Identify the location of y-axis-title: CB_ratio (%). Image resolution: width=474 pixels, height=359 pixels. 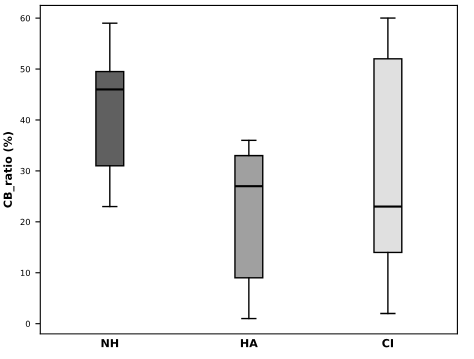
(8, 170).